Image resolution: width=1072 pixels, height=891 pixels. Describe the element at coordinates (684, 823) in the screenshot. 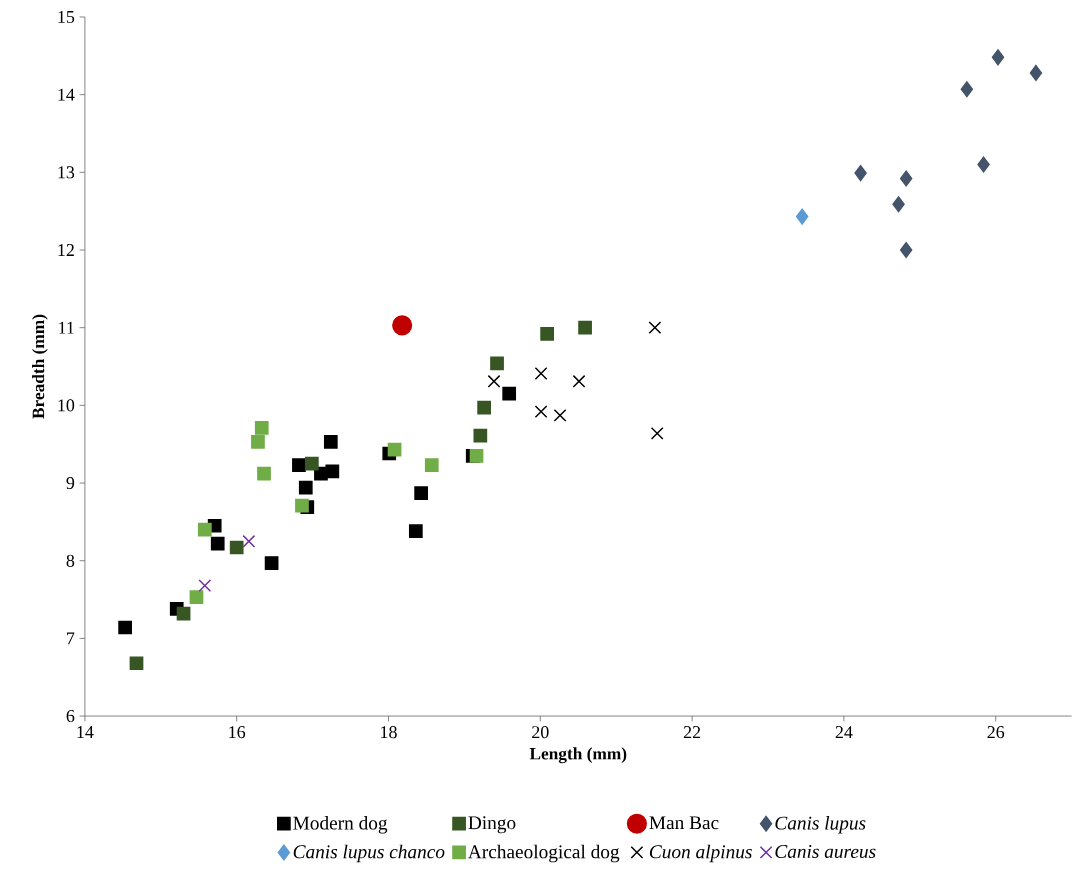

I see `legend-label: Man Bac` at that location.